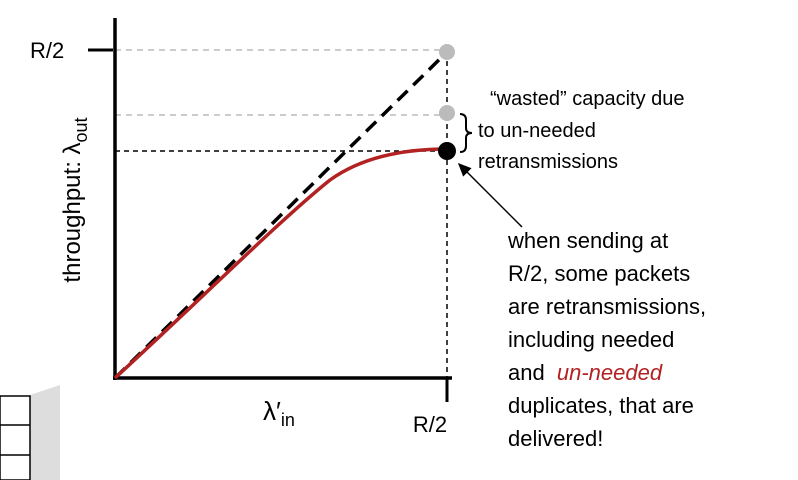 This screenshot has width=798, height=480. What do you see at coordinates (288, 420) in the screenshot?
I see `x-label-sub: in` at bounding box center [288, 420].